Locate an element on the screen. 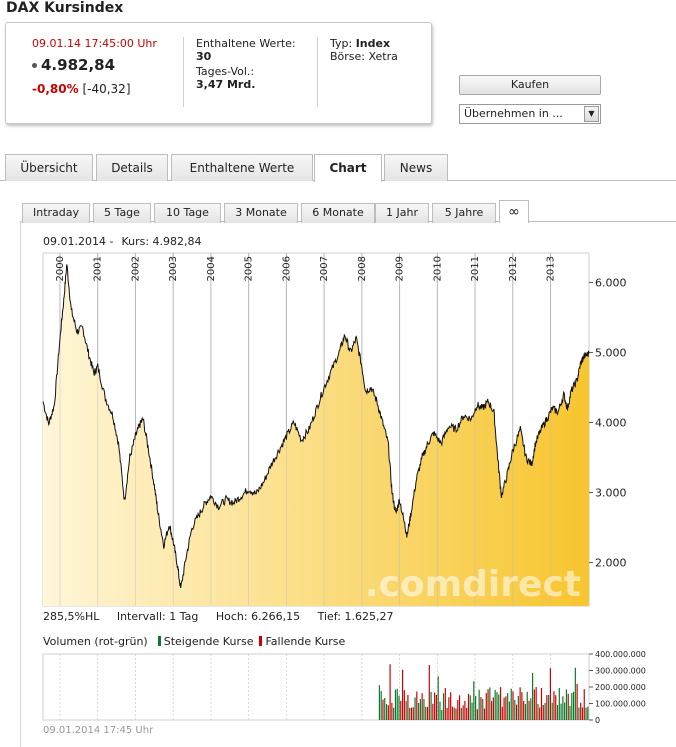  tab-chart: Chart is located at coordinates (348, 168).